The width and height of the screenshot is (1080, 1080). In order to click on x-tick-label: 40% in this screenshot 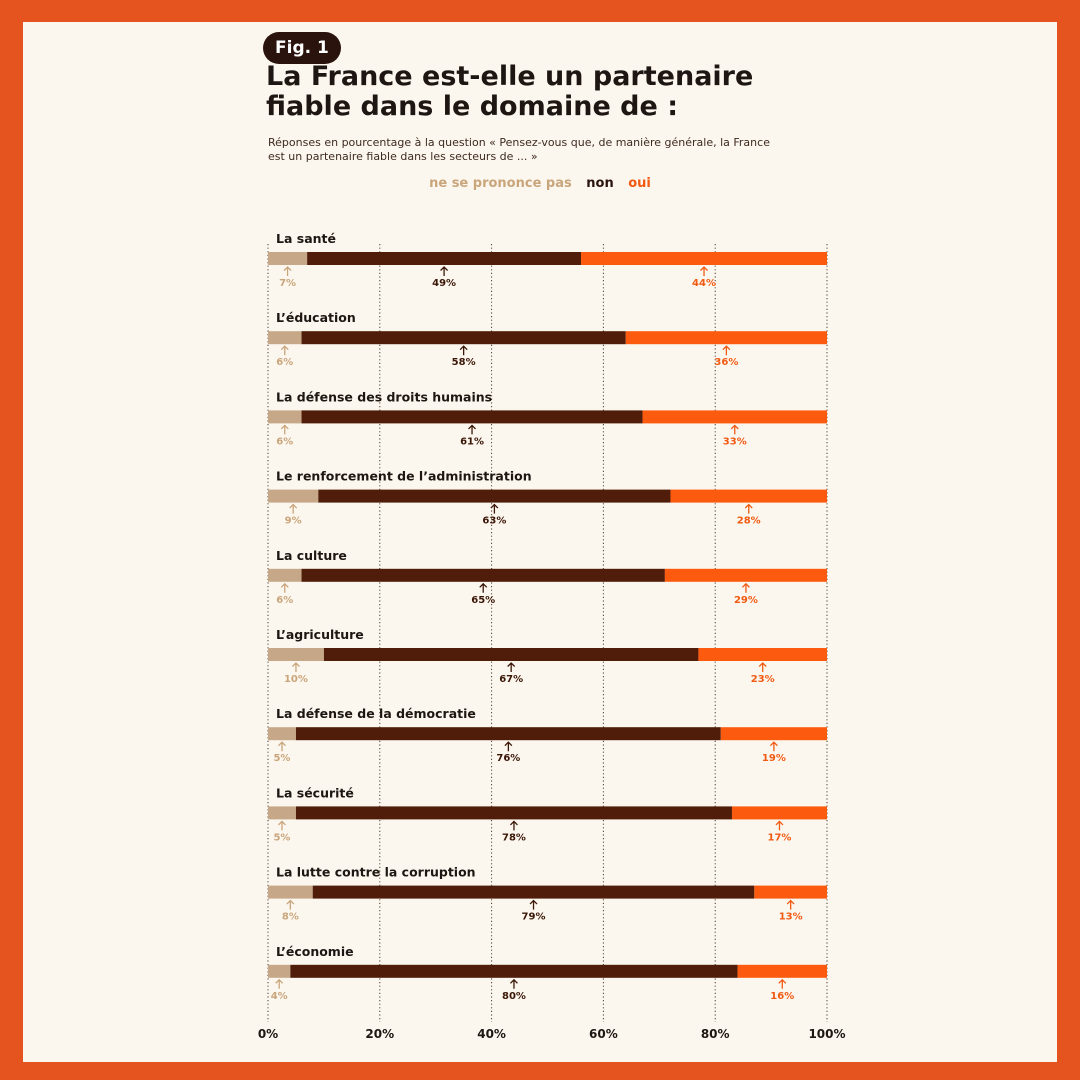, I will do `click(491, 1034)`.